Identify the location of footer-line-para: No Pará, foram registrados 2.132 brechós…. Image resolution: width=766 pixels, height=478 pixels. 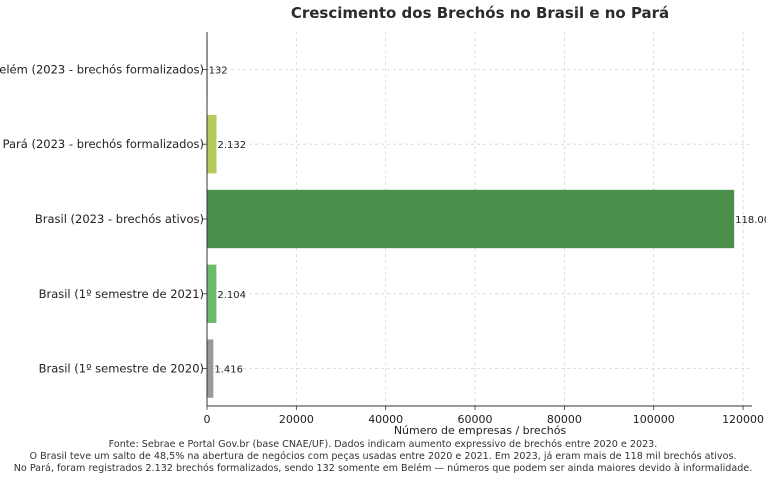
(383, 468).